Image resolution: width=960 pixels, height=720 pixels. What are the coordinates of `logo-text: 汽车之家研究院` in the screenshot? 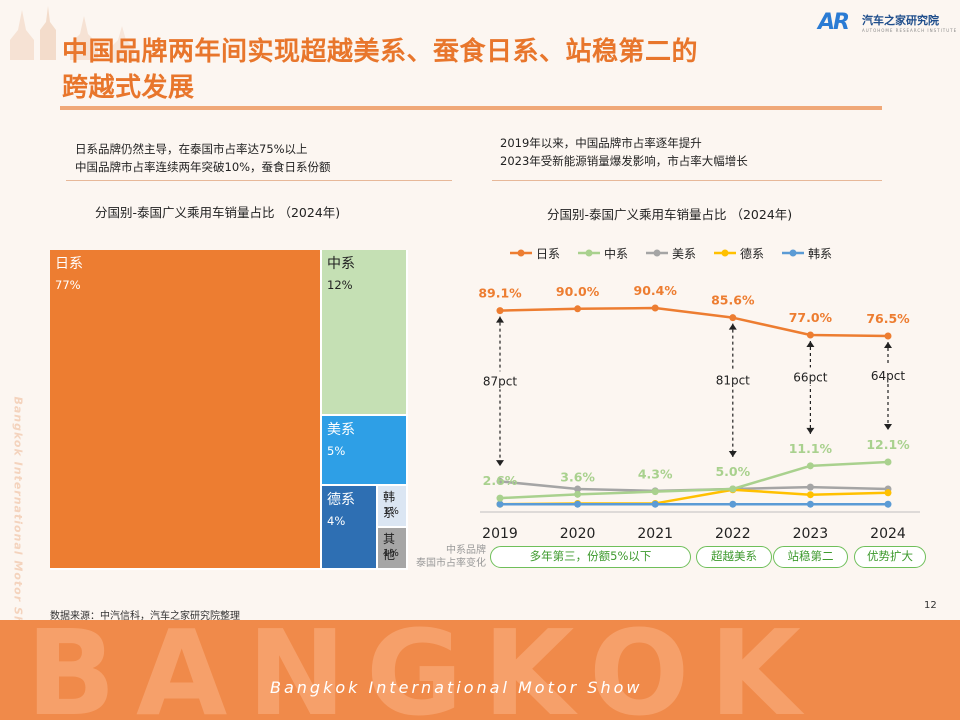 It's located at (900, 20).